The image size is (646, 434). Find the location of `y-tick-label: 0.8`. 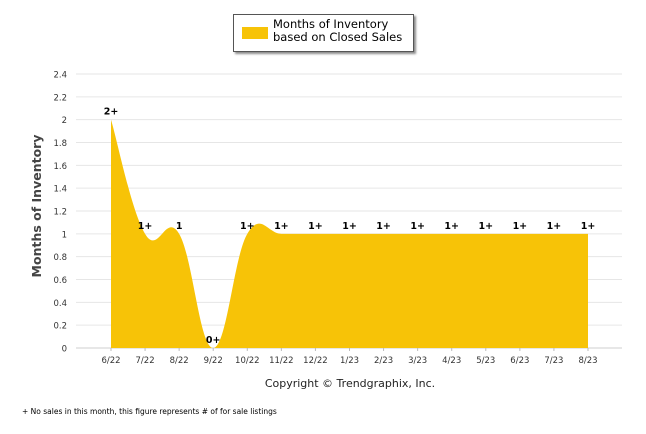

y-tick-label: 0.8 is located at coordinates (60, 258).